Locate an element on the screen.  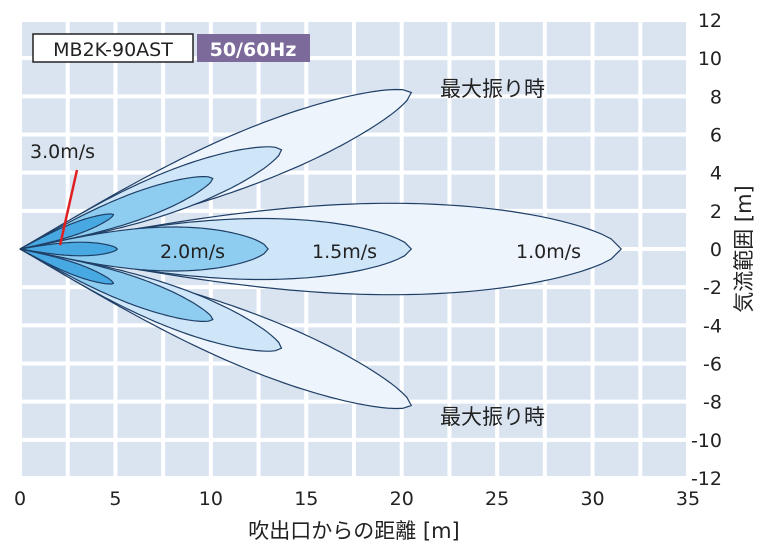
y-tick-label: 12 is located at coordinates (710, 21).